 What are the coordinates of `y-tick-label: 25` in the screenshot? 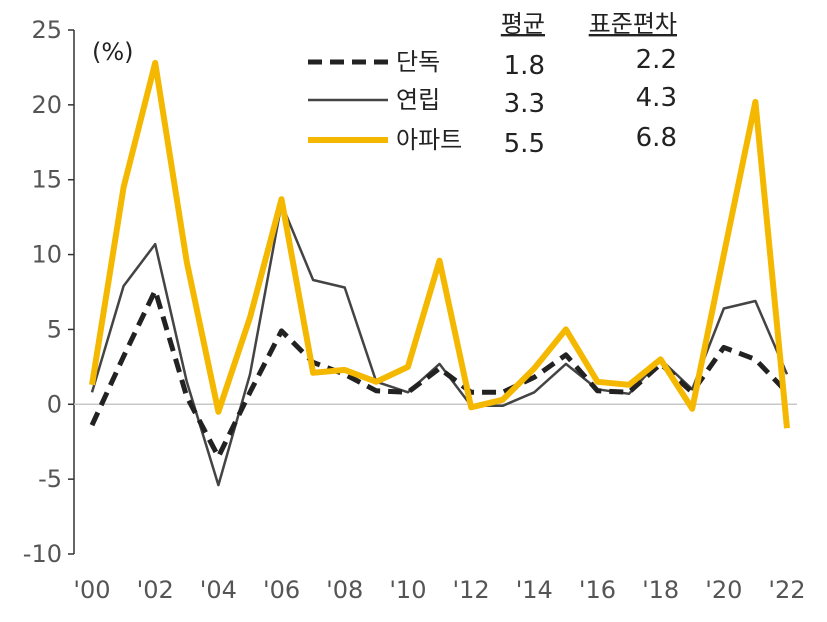 It's located at (46, 30).